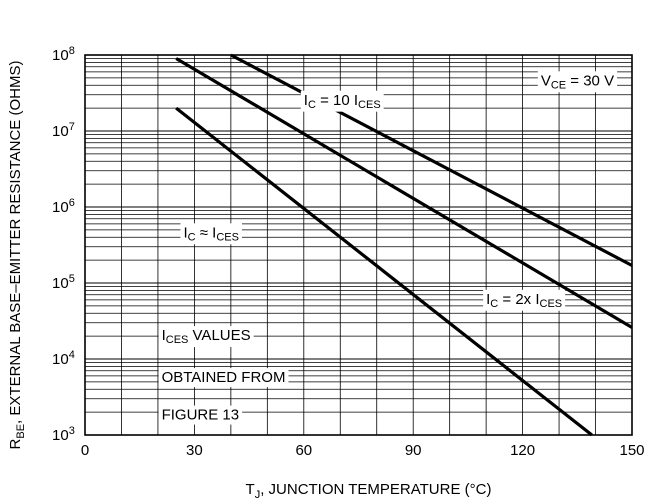 This screenshot has width=652, height=504. What do you see at coordinates (63, 206) in the screenshot?
I see `y-tick-label: 10⁶` at bounding box center [63, 206].